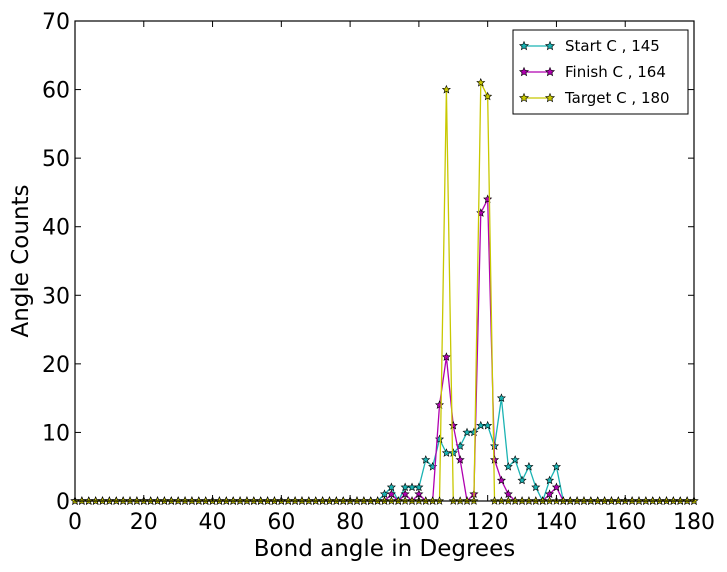 The image size is (727, 572). What do you see at coordinates (488, 522) in the screenshot?
I see `x-tick-label: 120` at bounding box center [488, 522].